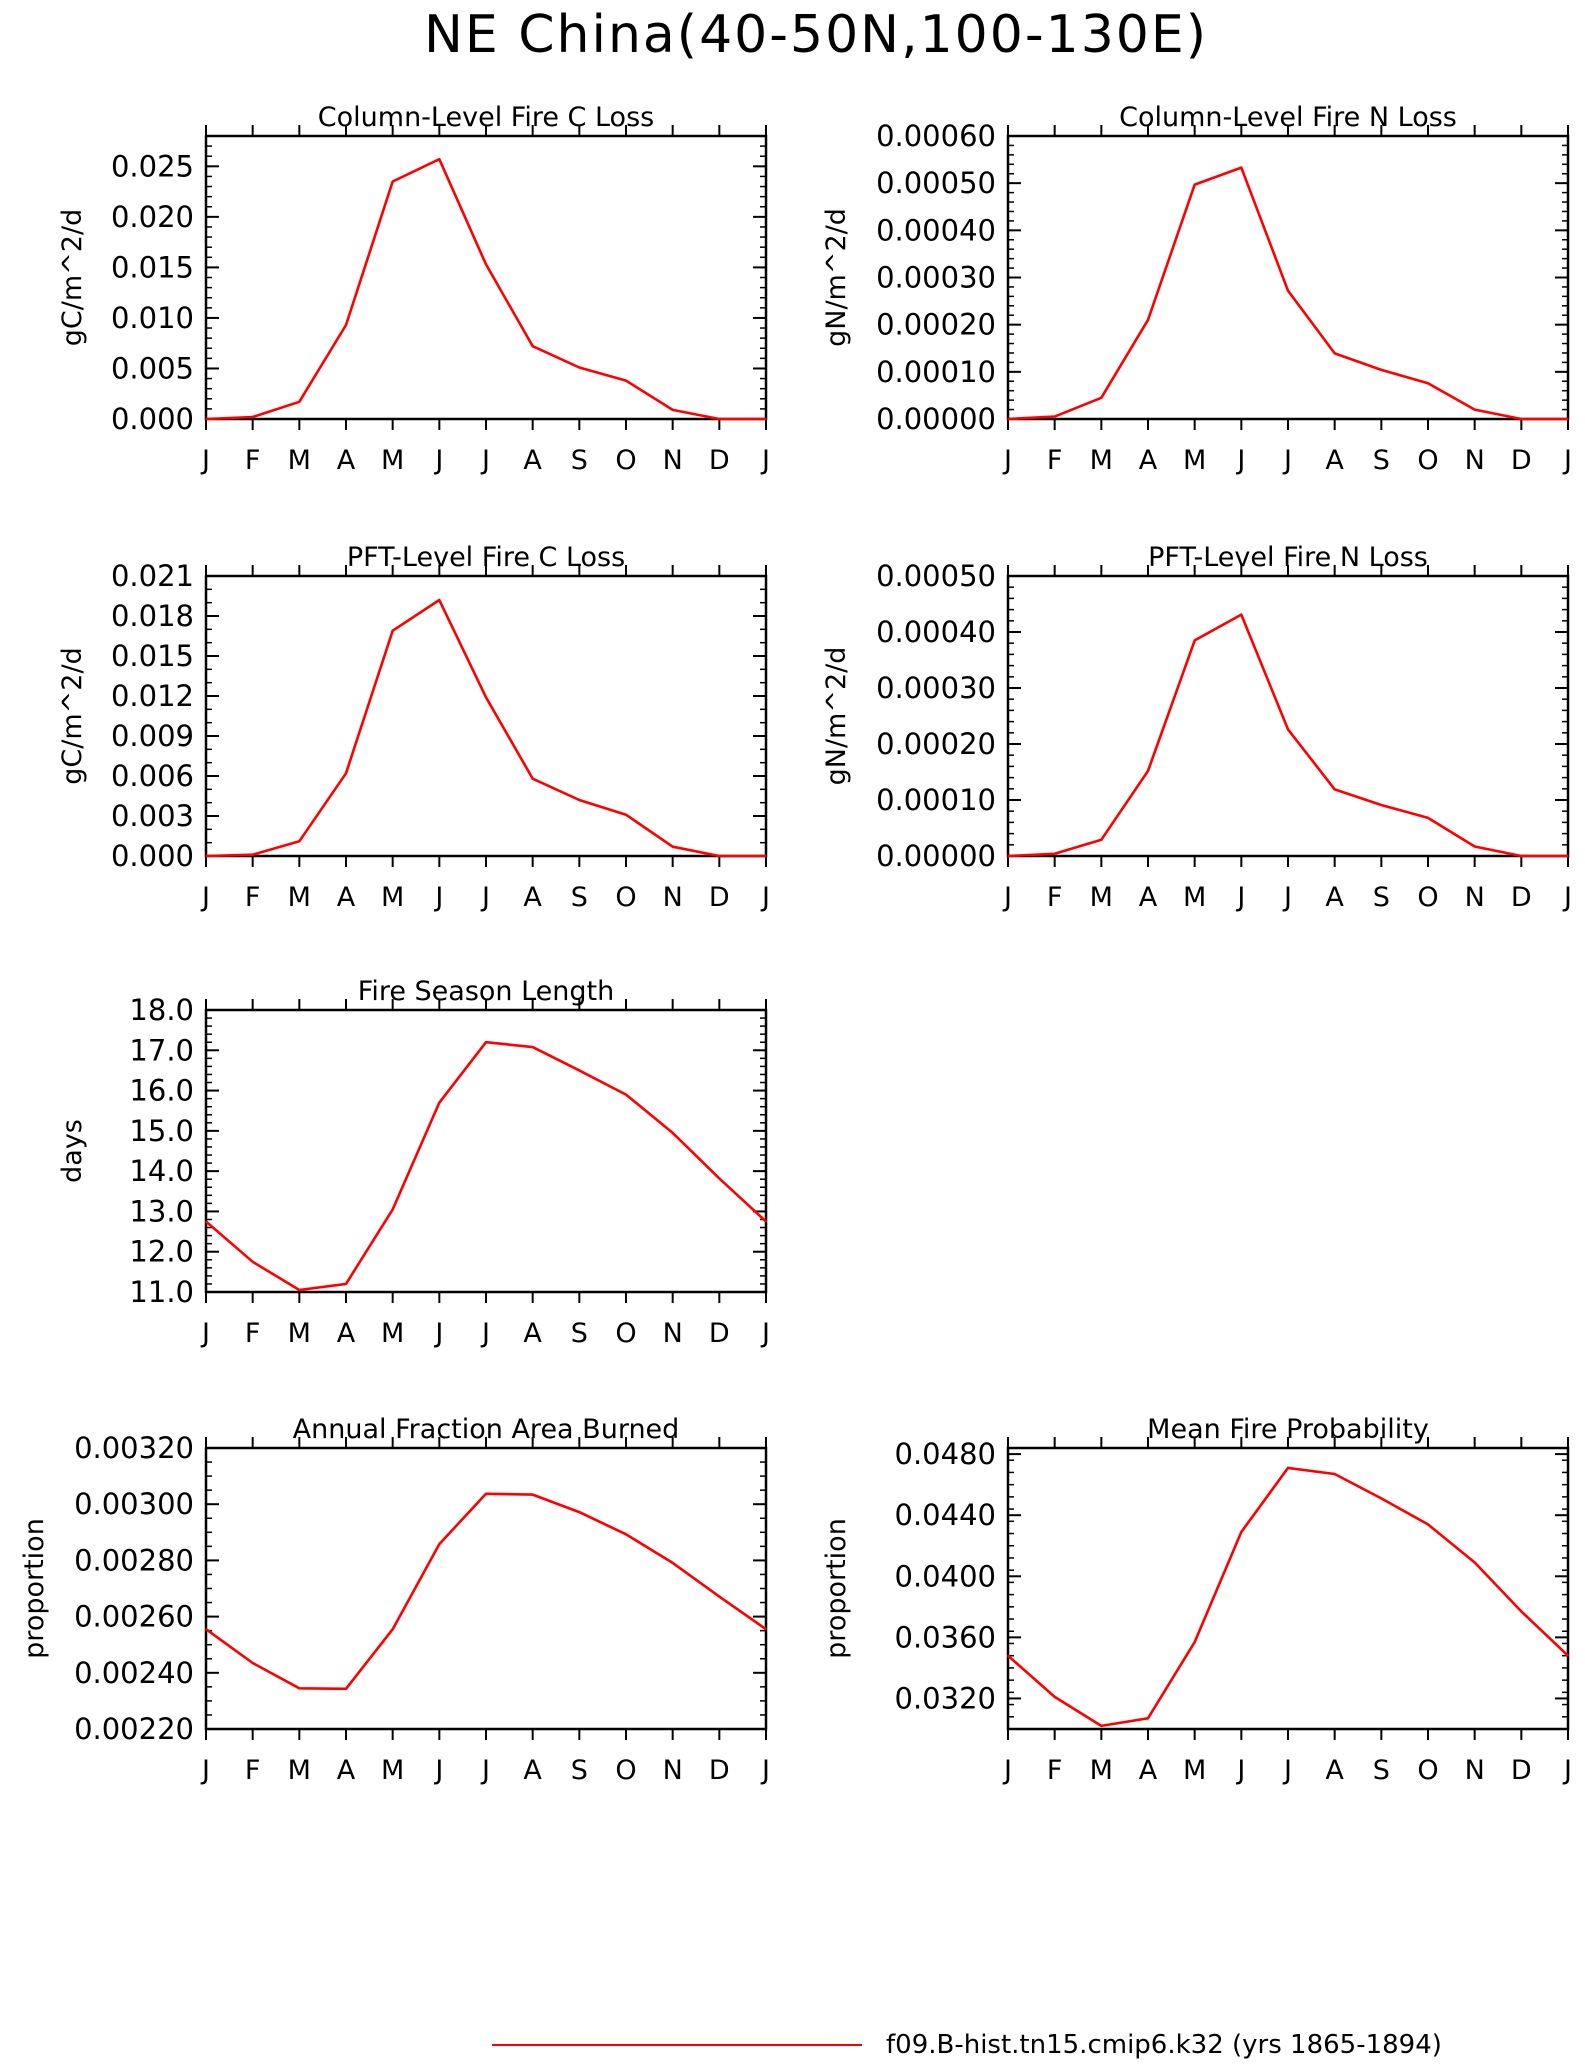 This screenshot has height=2064, width=1585. I want to click on chart3-ytick-label: 0.009, so click(152, 736).